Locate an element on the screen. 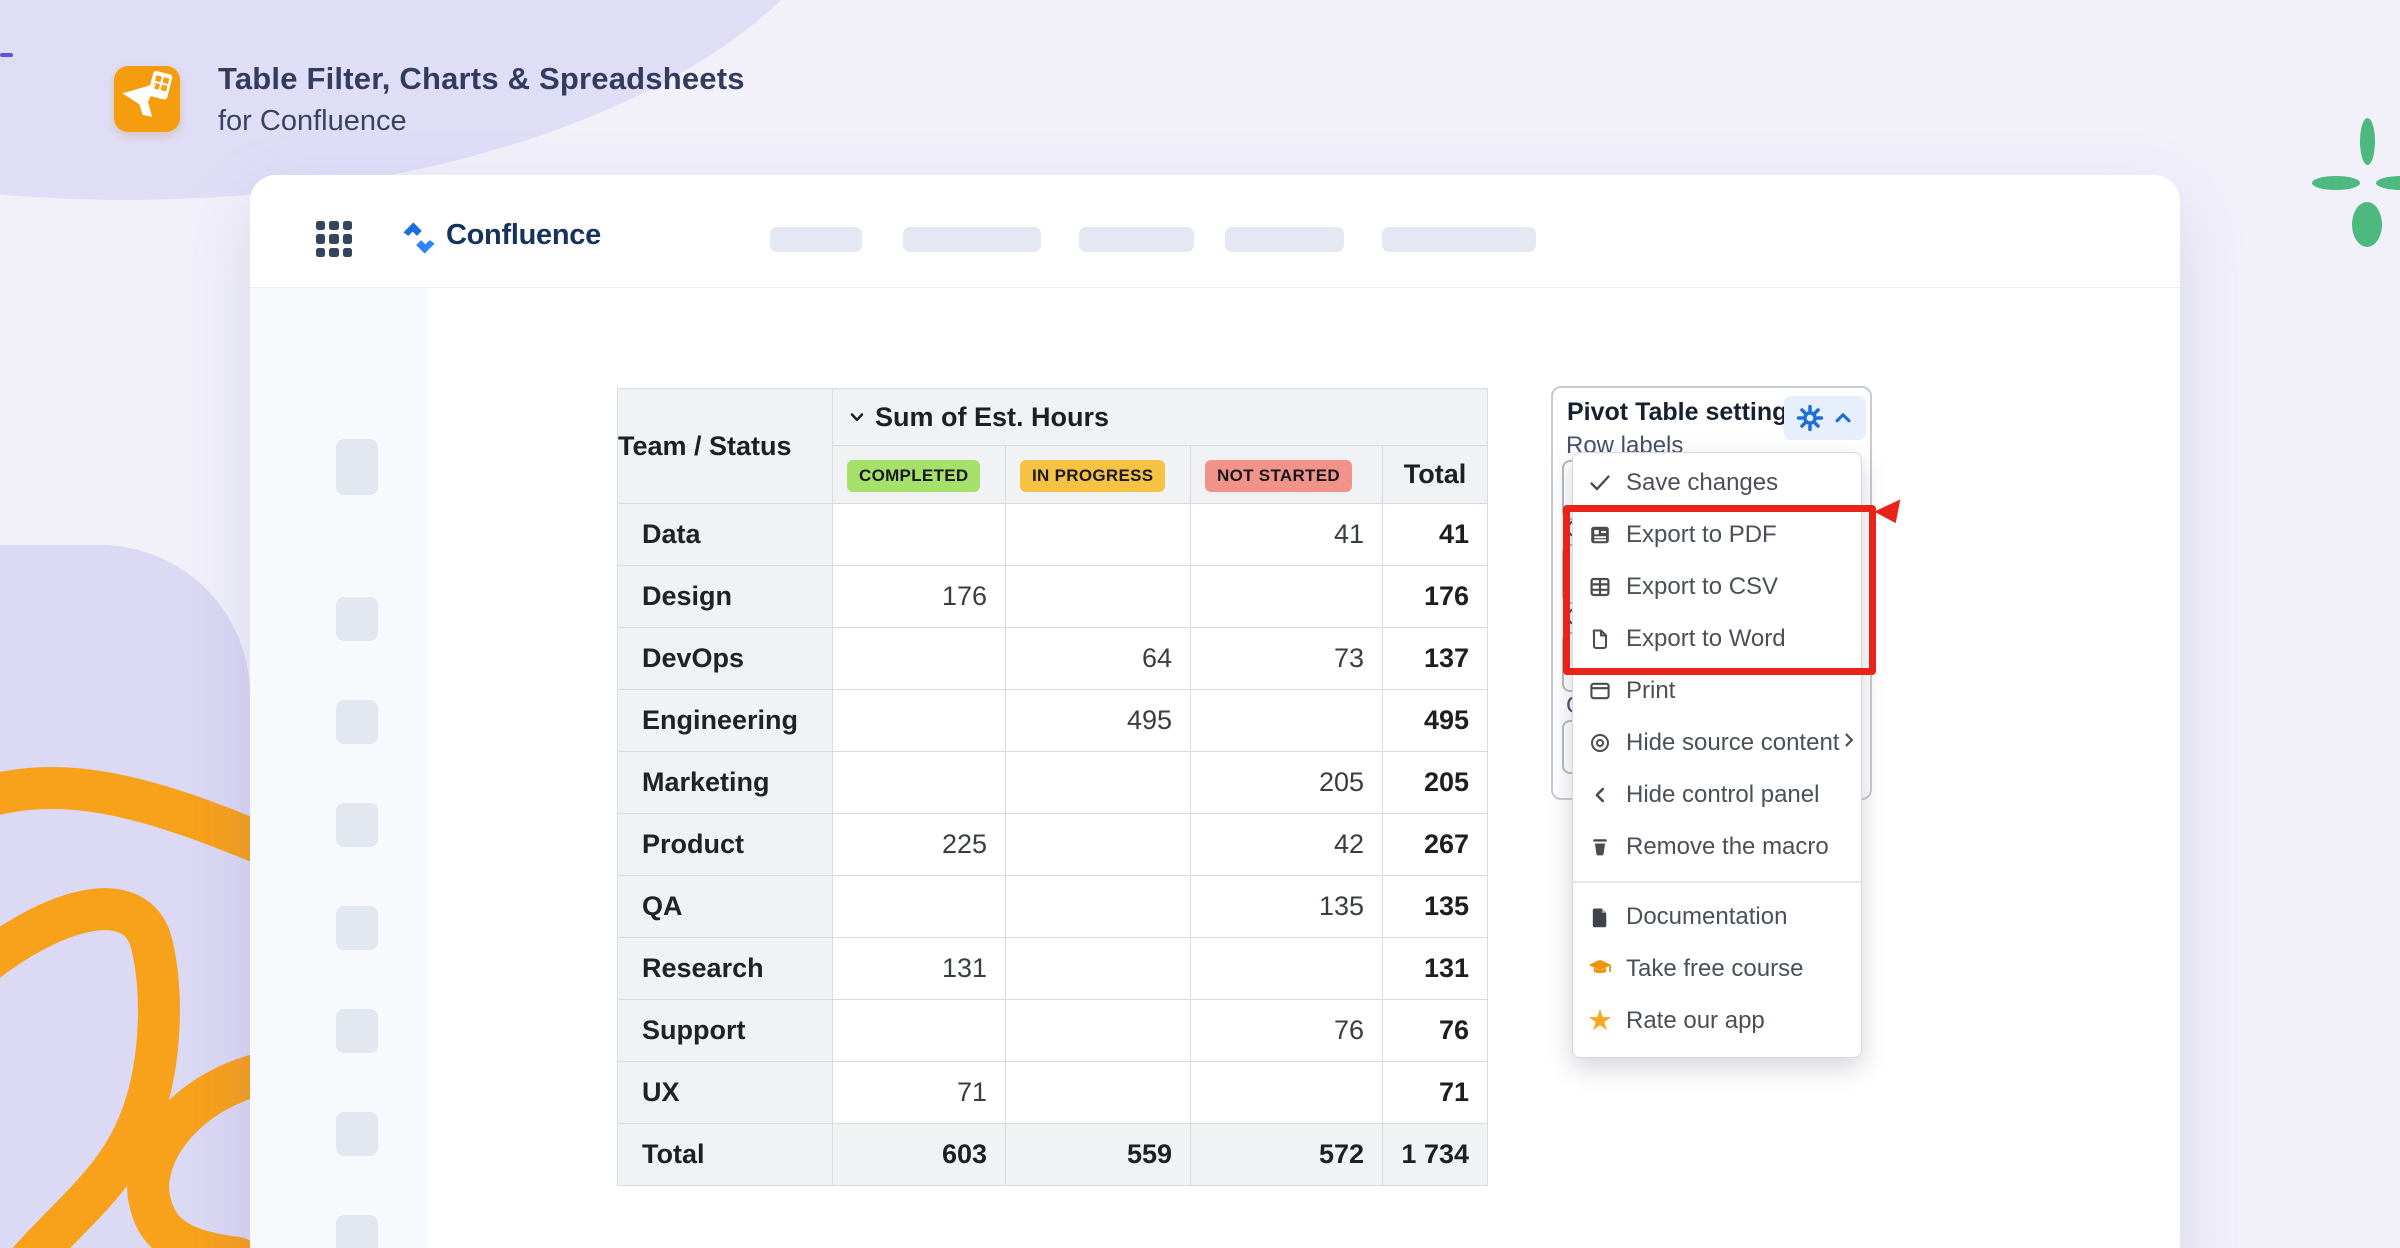 This screenshot has height=1248, width=2400. orange-squiggle-decoration is located at coordinates (125, 1007).